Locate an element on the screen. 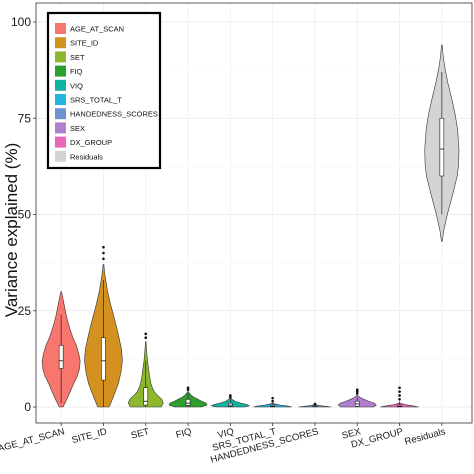 The height and width of the screenshot is (474, 474). legend-label: SRS_TOTAL_T is located at coordinates (96, 100).